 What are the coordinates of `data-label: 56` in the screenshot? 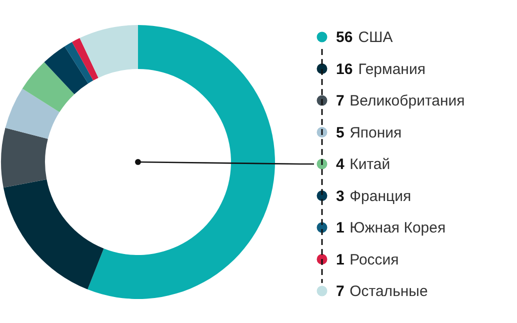 It's located at (344, 37).